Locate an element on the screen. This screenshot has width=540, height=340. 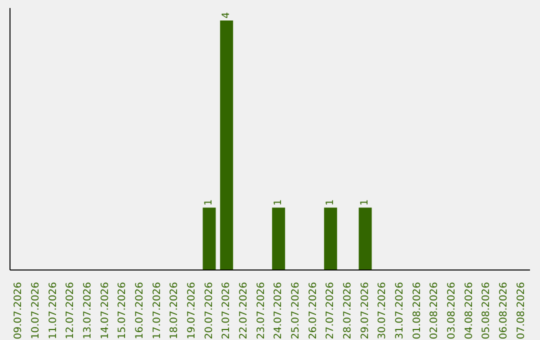
x-tick-label: 28.07.2026 is located at coordinates (348, 311).